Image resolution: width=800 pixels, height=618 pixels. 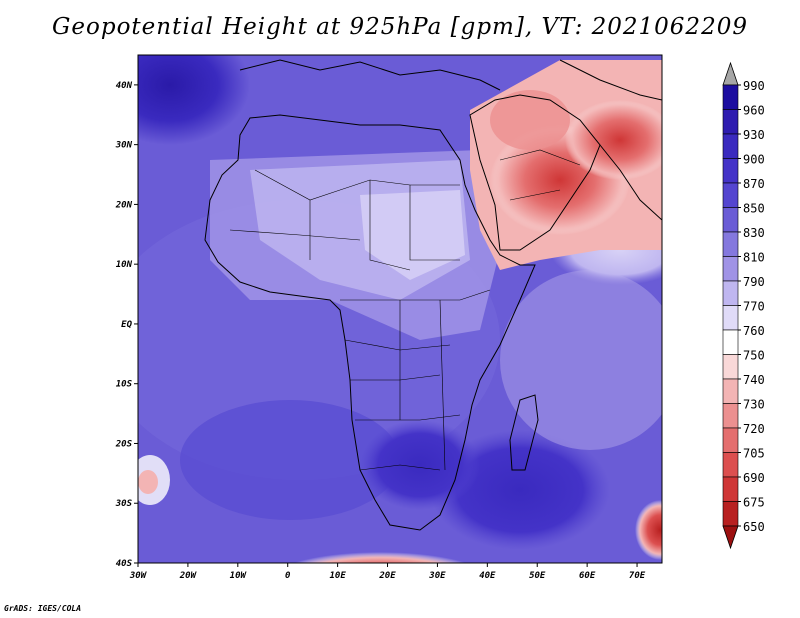 What do you see at coordinates (754, 282) in the screenshot?
I see `colorbar-label: 790` at bounding box center [754, 282].